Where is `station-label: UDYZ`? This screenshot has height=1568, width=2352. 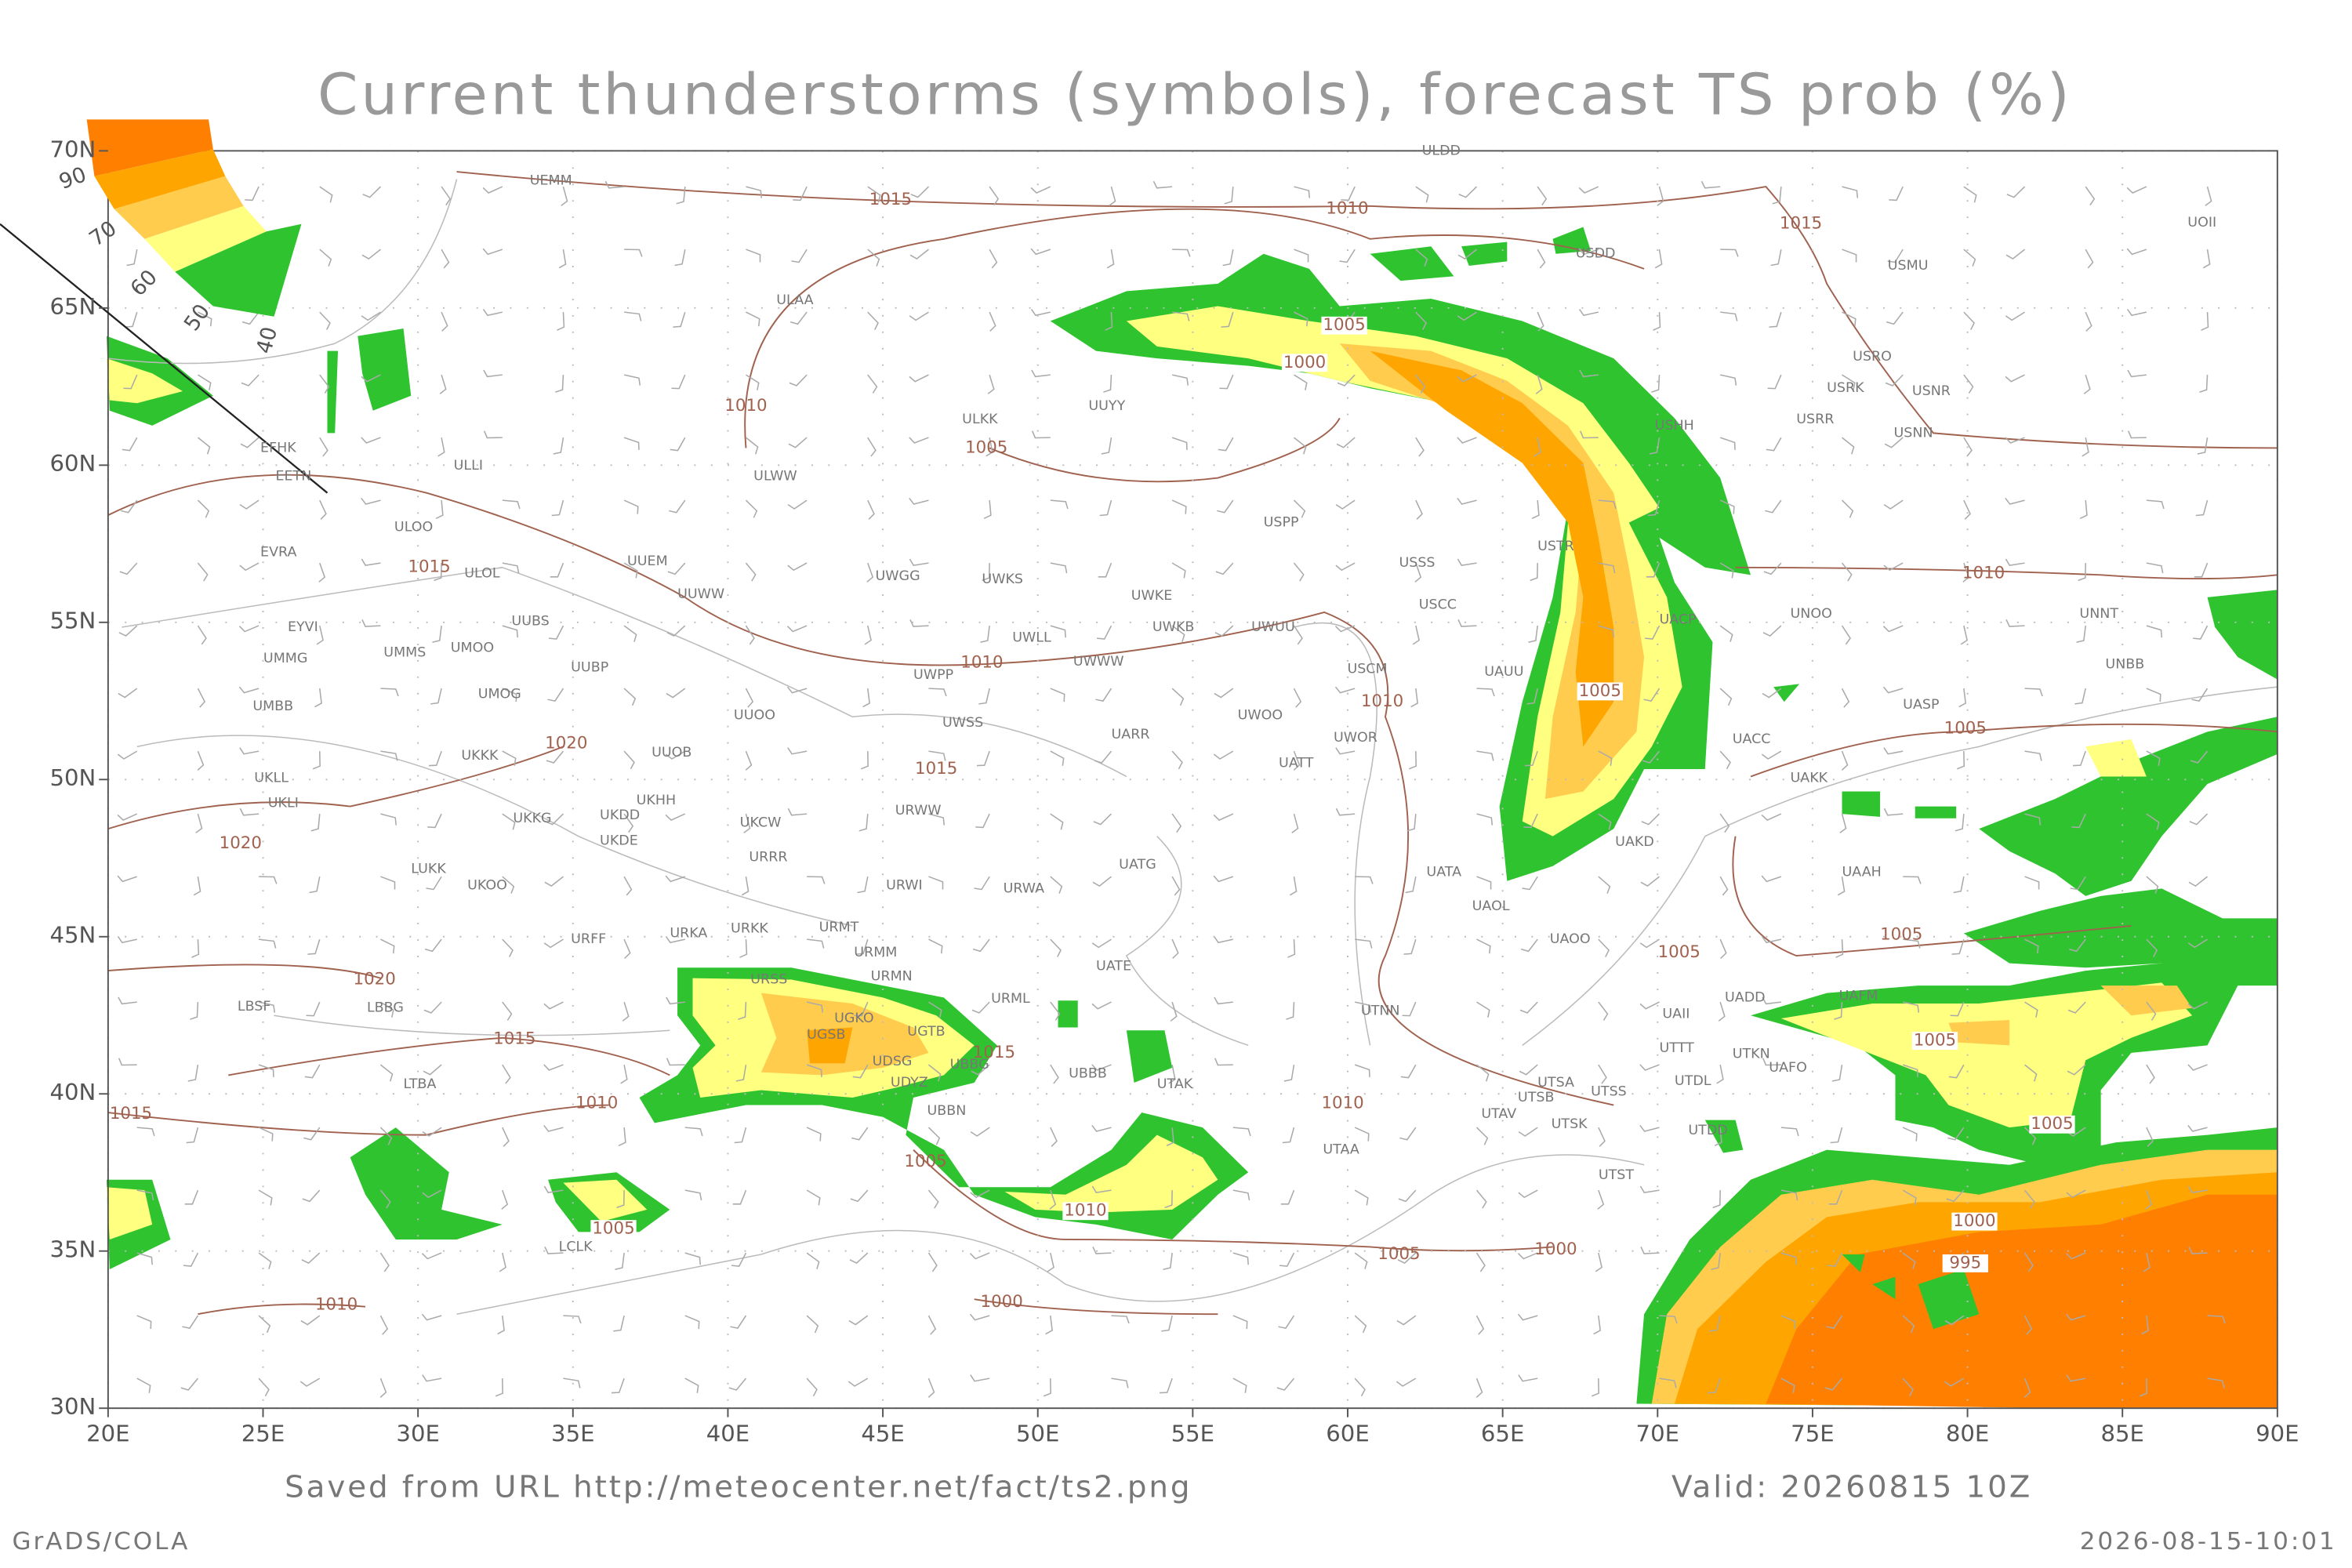 station-label: UDYZ is located at coordinates (909, 1083).